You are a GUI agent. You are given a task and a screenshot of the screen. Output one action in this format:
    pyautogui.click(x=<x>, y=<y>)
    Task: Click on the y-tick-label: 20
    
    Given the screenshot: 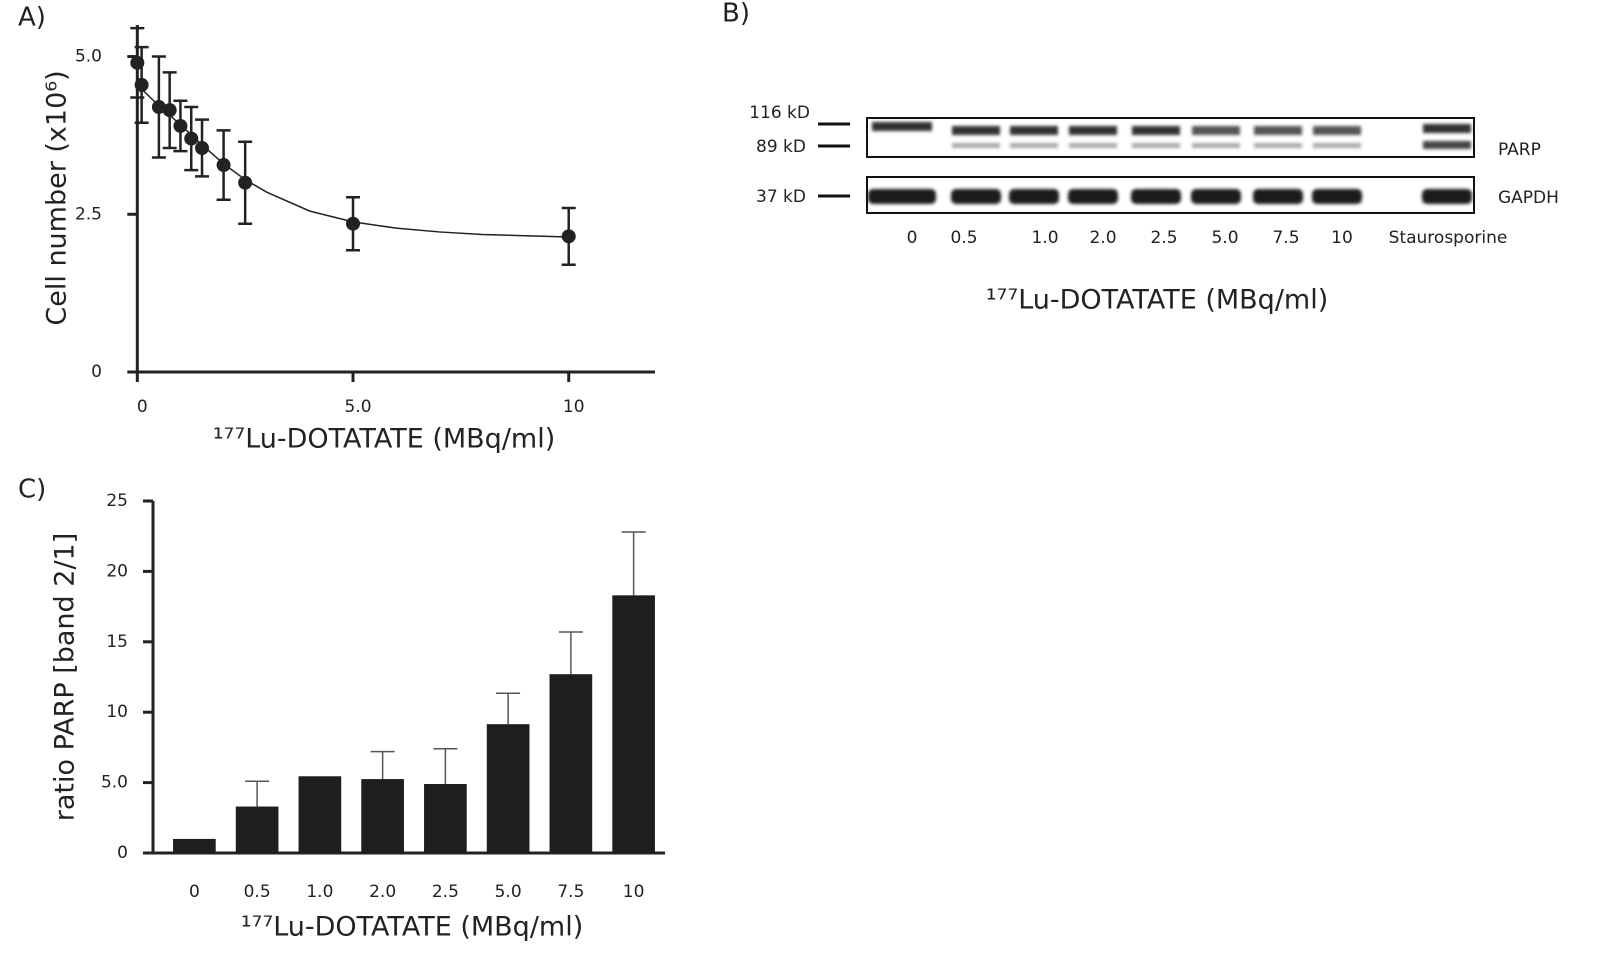 What is the action you would take?
    pyautogui.click(x=117, y=571)
    